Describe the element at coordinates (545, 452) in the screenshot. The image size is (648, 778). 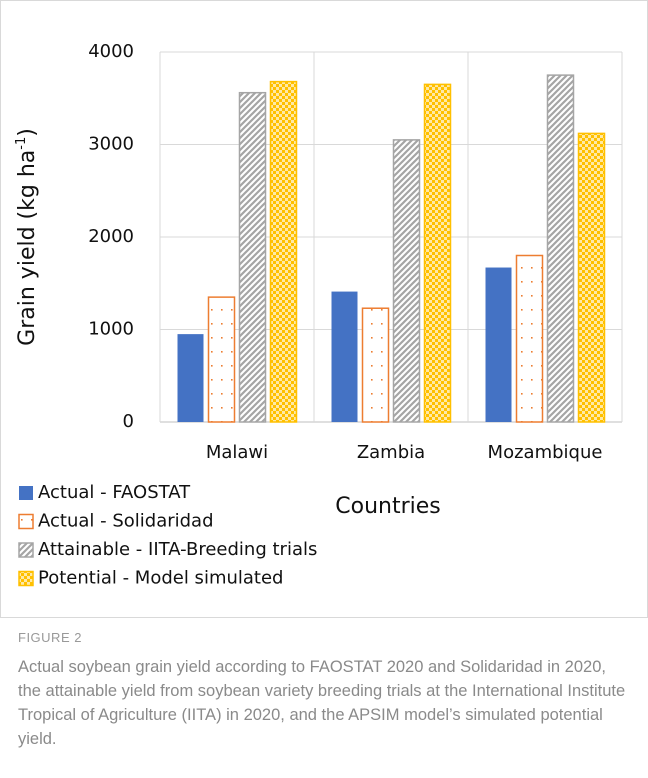
I see `x-tick-label: Mozambique` at that location.